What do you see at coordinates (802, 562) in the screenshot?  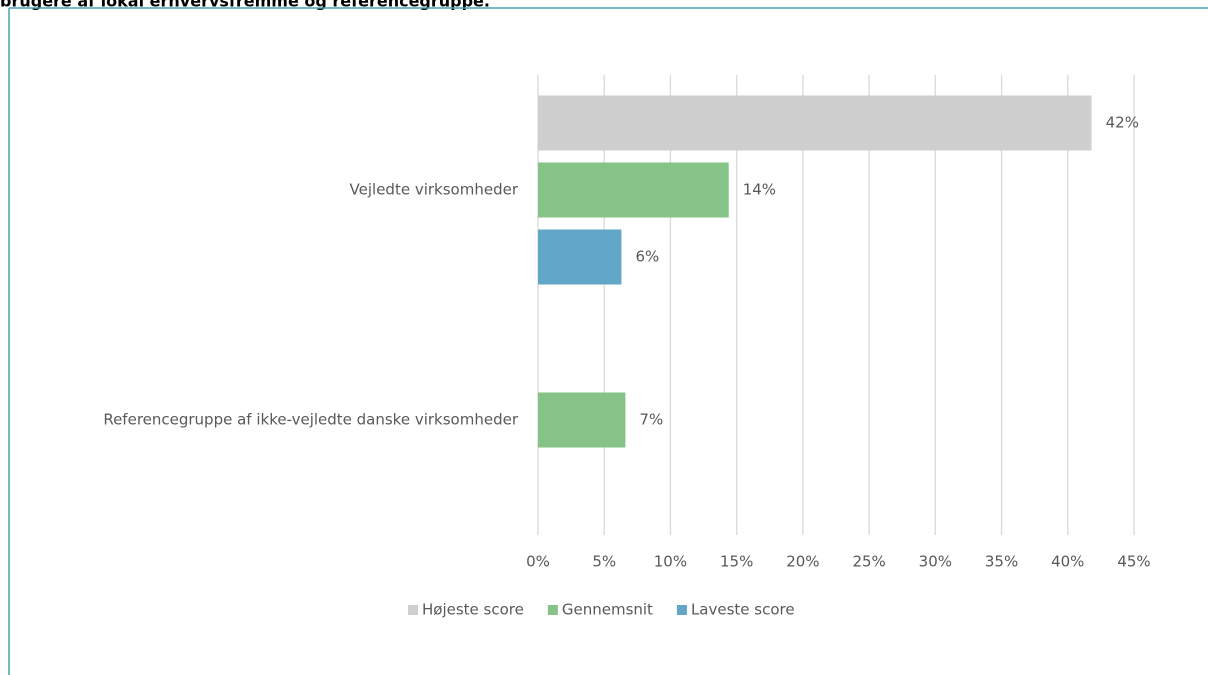 I see `x-tick-label: 20%` at bounding box center [802, 562].